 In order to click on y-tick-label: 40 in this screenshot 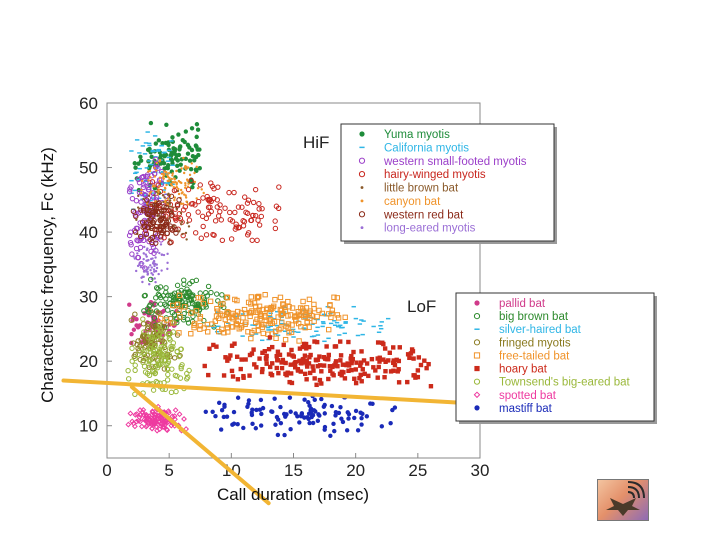, I will do `click(88, 232)`.